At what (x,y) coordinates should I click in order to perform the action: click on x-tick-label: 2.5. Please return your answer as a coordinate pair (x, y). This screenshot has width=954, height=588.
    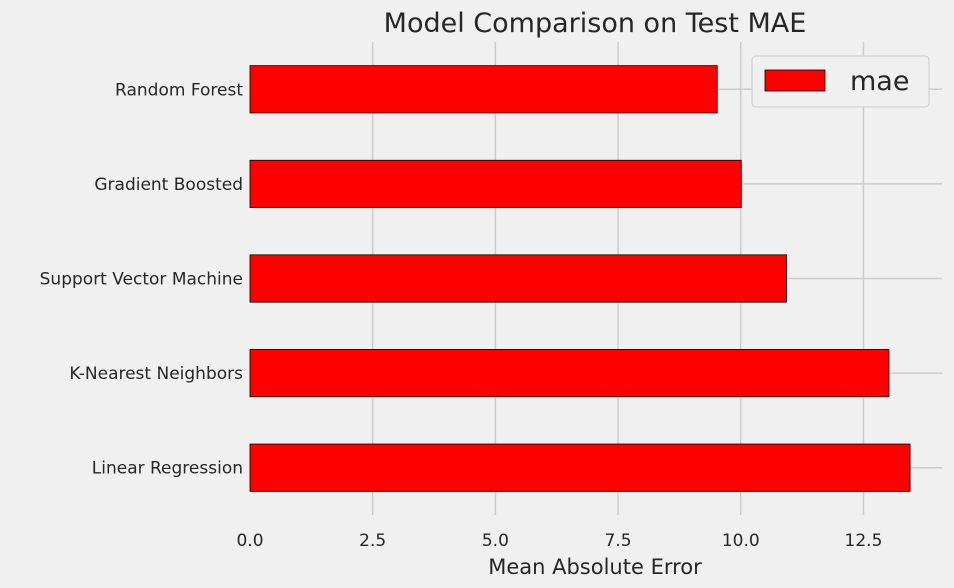
    Looking at the image, I should click on (372, 541).